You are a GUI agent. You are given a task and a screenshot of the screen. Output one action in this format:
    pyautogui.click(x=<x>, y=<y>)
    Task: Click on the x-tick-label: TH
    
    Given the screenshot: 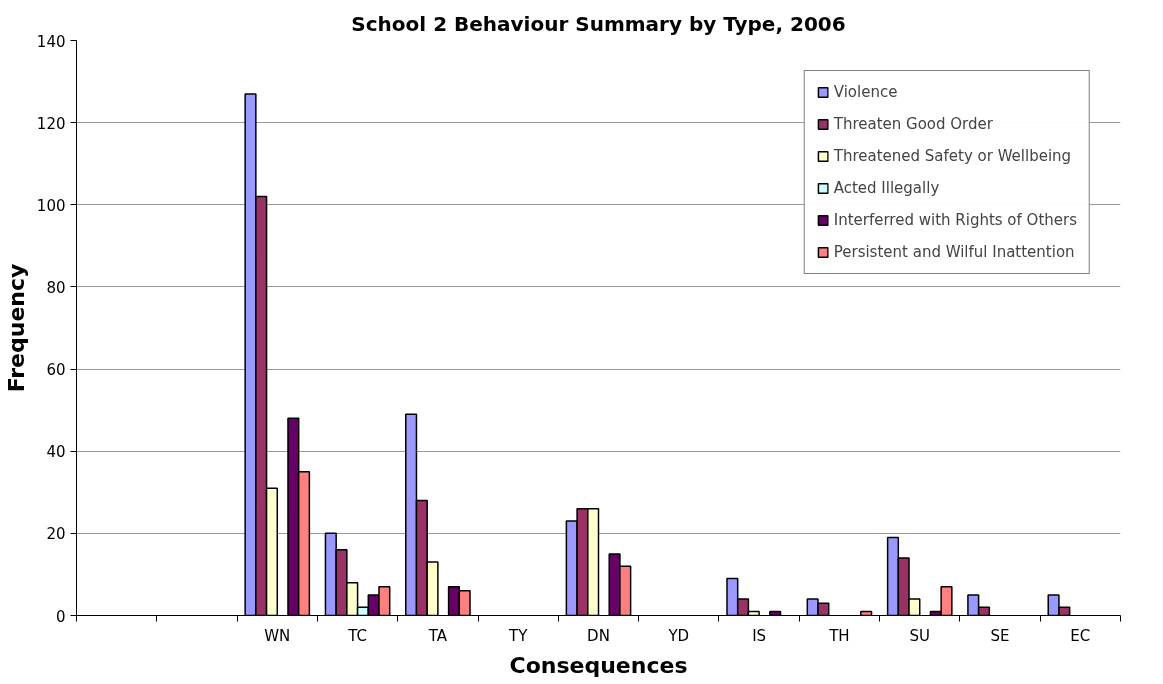 What is the action you would take?
    pyautogui.click(x=839, y=635)
    